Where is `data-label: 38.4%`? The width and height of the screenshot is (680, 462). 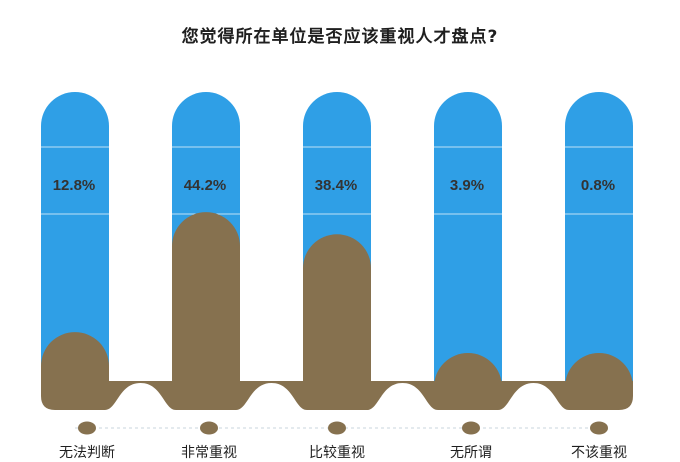 data-label: 38.4% is located at coordinates (336, 185).